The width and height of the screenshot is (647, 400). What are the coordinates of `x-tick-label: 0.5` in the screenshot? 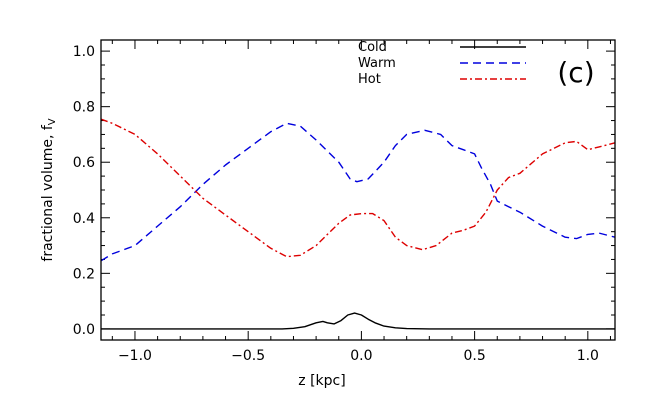 It's located at (474, 356).